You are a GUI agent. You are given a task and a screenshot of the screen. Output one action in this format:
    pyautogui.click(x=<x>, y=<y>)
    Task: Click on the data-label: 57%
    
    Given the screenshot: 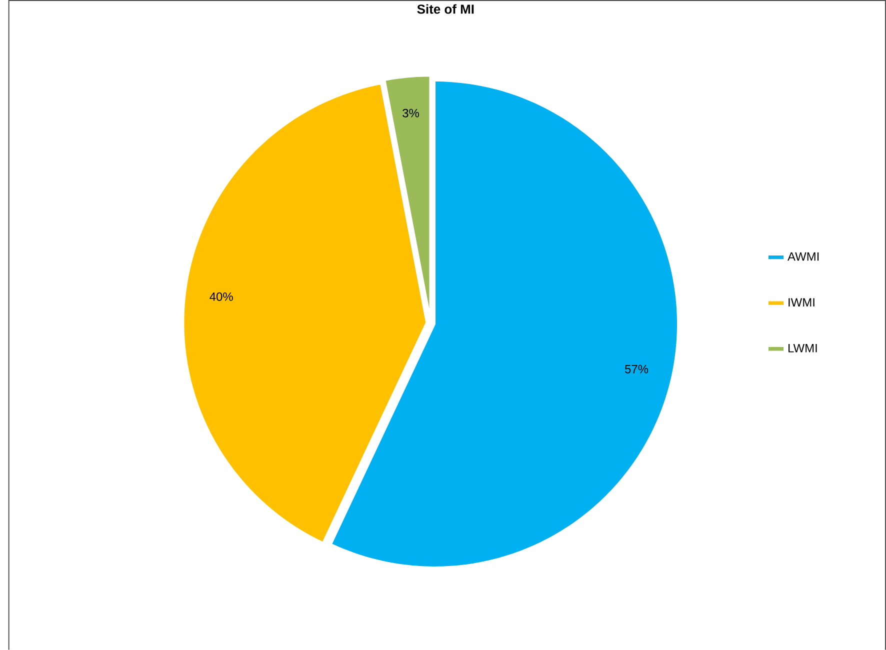 What is the action you would take?
    pyautogui.click(x=636, y=369)
    